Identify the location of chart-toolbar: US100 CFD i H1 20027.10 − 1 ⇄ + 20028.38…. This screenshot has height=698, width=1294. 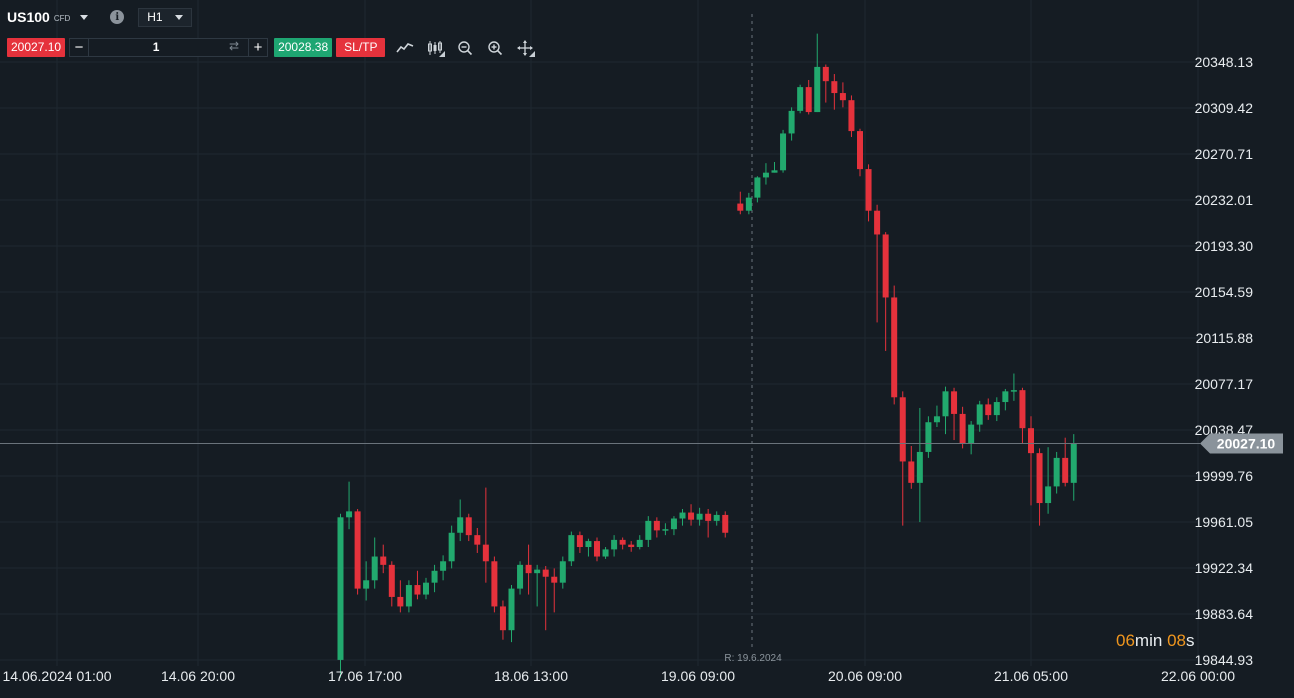
(280, 35).